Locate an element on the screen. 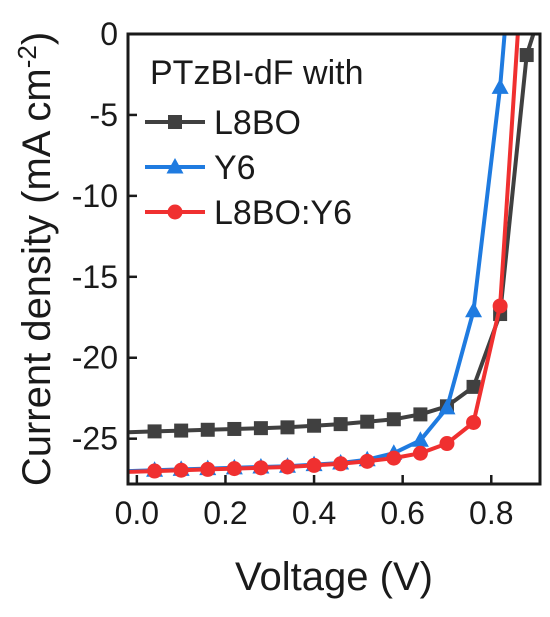 The width and height of the screenshot is (550, 617). x-axis-title: Voltage (V) is located at coordinates (334, 577).